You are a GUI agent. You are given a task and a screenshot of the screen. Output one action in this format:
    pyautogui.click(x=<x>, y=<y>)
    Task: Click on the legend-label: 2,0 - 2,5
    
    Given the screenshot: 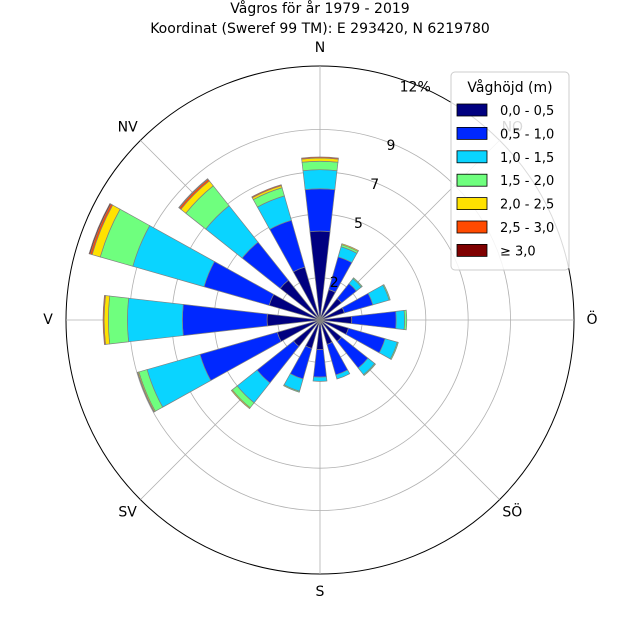 What is the action you would take?
    pyautogui.click(x=527, y=205)
    